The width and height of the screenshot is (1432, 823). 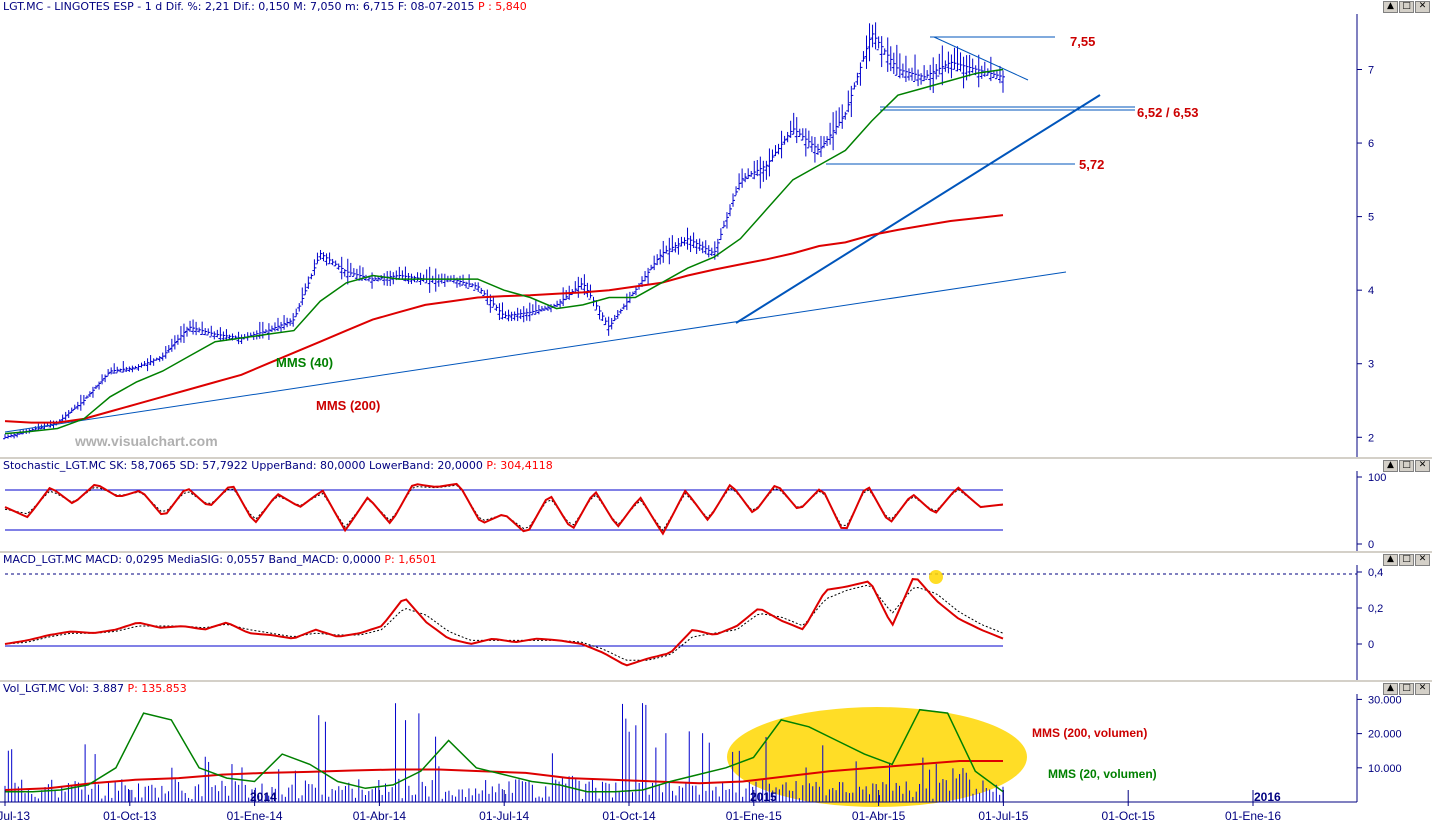 I want to click on y-tick-label: 5, so click(x=1371, y=218).